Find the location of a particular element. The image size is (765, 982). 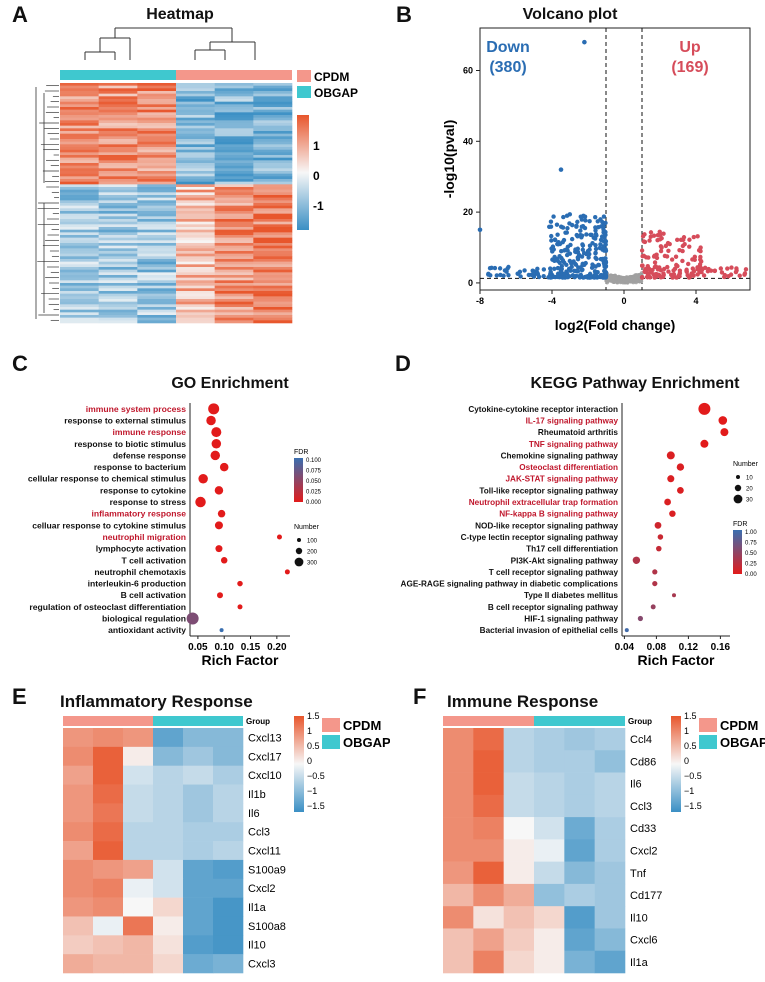

gene-label: Ccl4 is located at coordinates (641, 740).